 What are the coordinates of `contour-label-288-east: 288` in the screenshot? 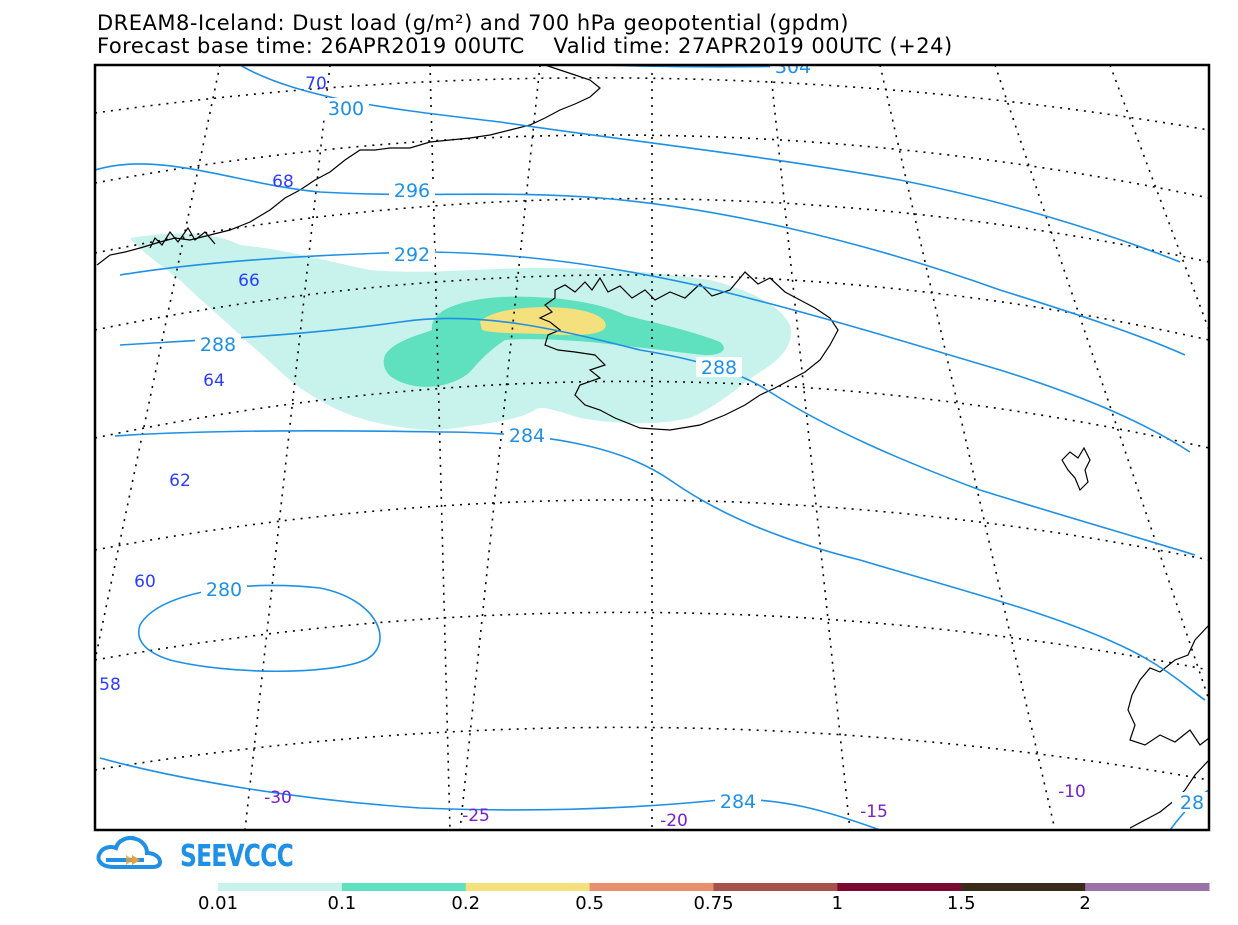 It's located at (719, 368).